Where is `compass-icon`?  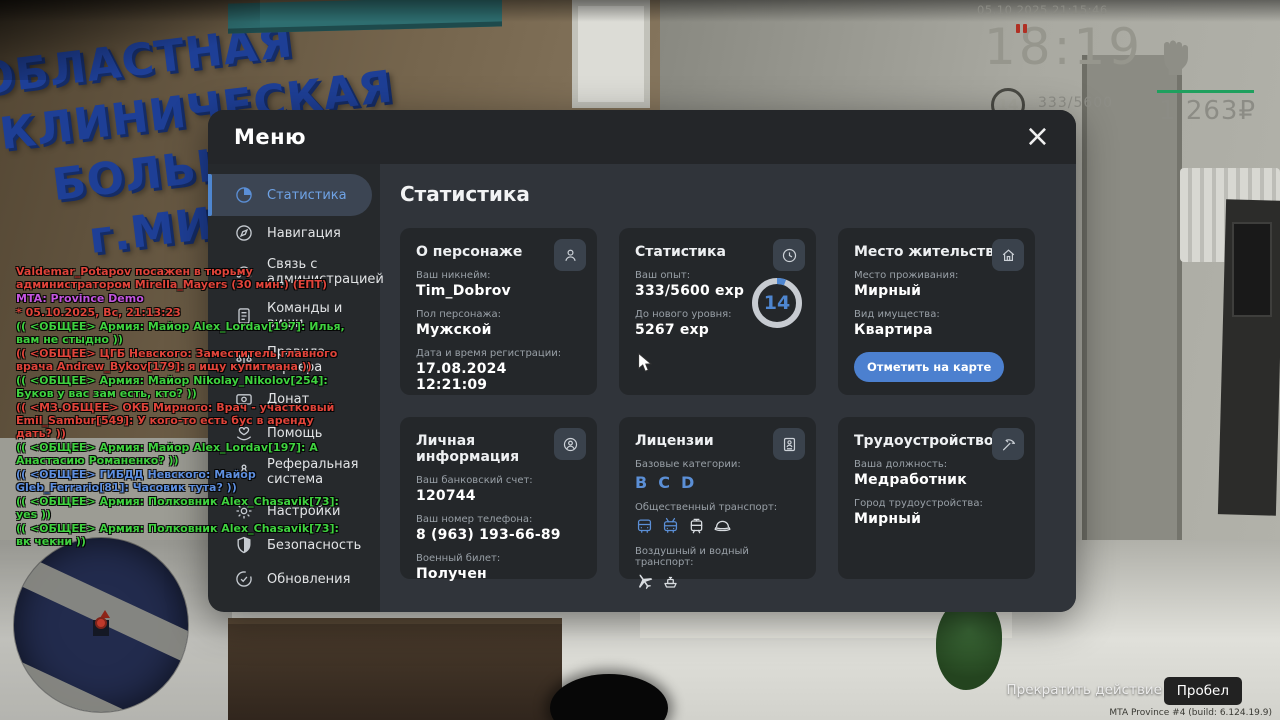 compass-icon is located at coordinates (244, 233).